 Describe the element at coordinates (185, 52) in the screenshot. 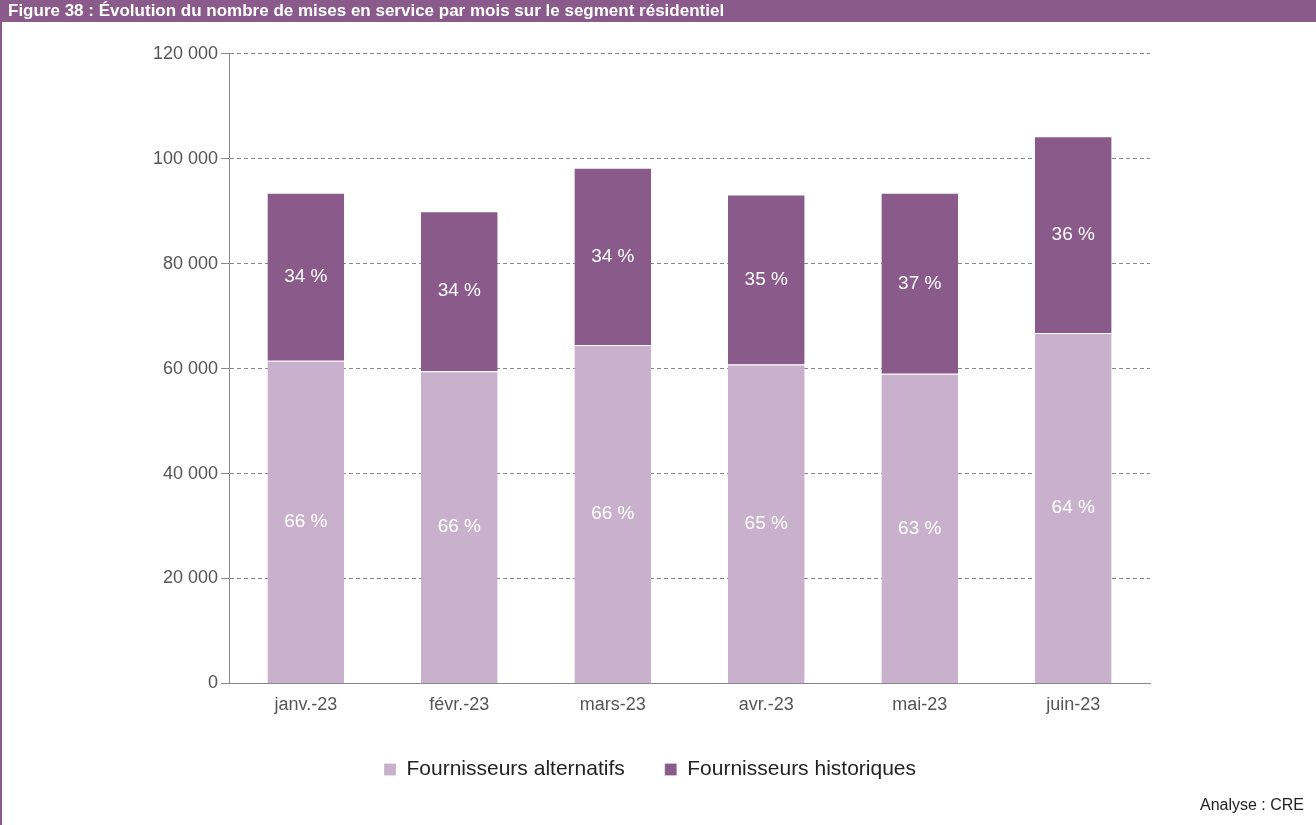

I see `y-tick-label: 120 000` at that location.